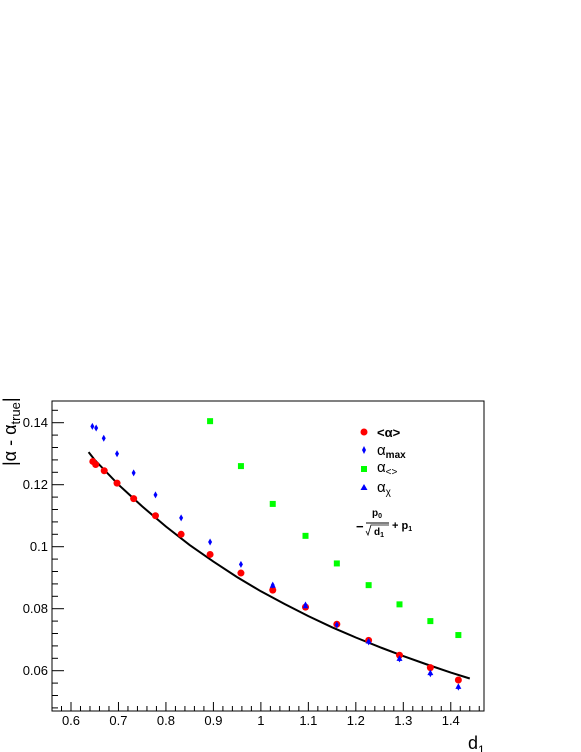  I want to click on legend-fit-numerator-main: p, so click(375, 513).